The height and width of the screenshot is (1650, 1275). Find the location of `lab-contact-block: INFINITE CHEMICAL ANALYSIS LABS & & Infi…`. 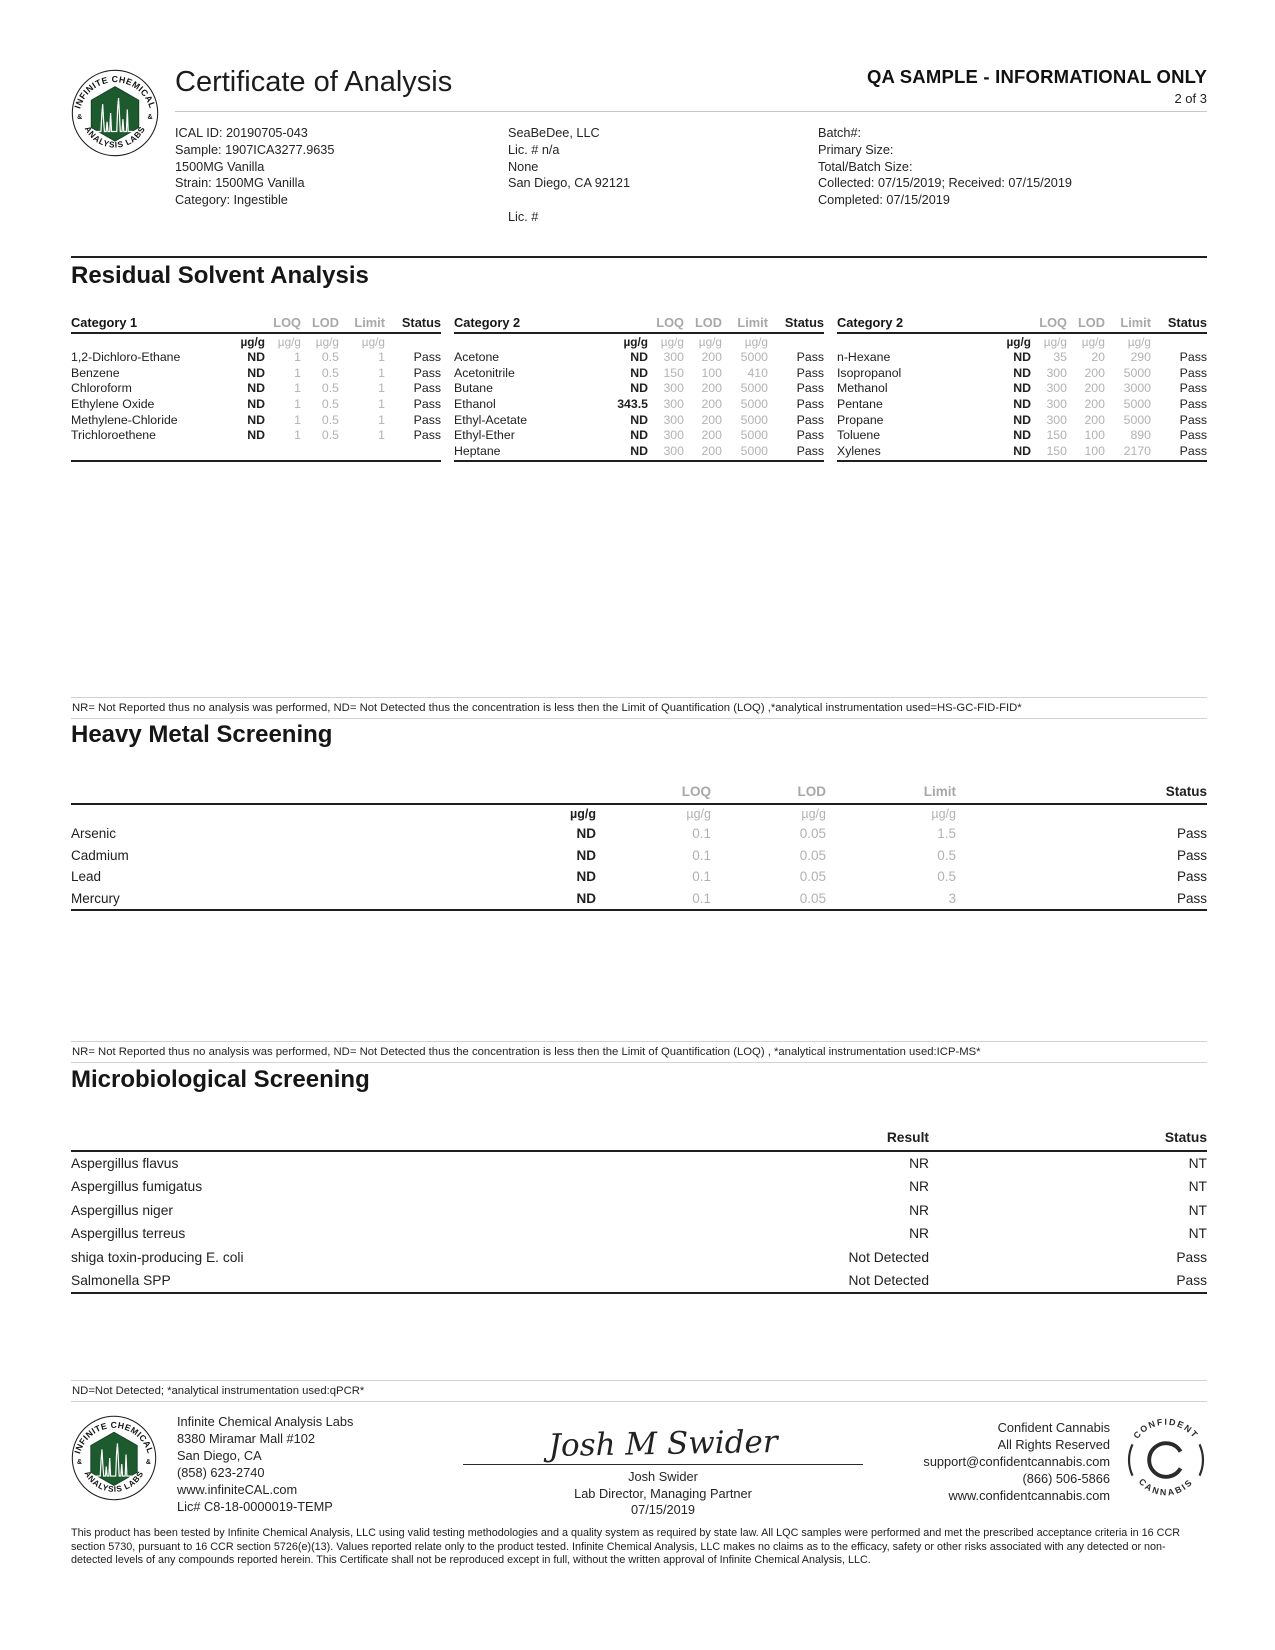

lab-contact-block: INFINITE CHEMICAL ANALYSIS LABS & & Infi… is located at coordinates (267, 1463).